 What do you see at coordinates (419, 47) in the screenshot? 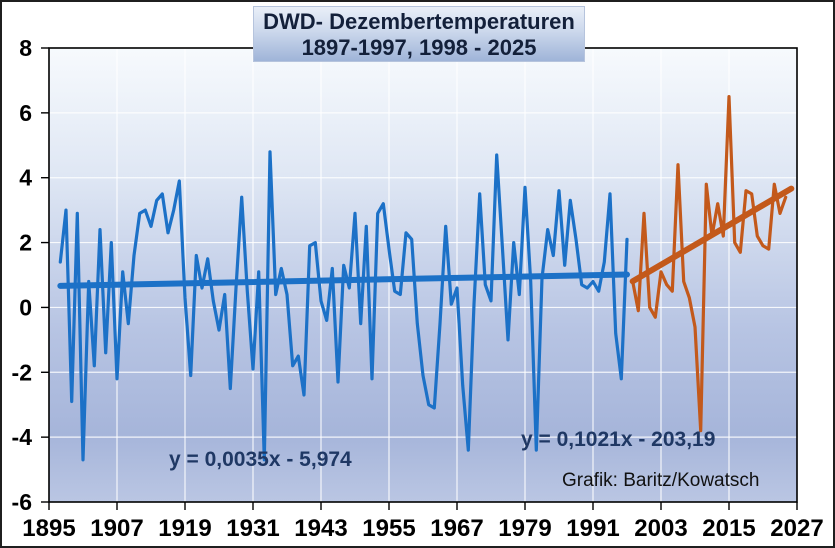
I see `chart-title-line2: 1897-1997, 1998 - 2025` at bounding box center [419, 47].